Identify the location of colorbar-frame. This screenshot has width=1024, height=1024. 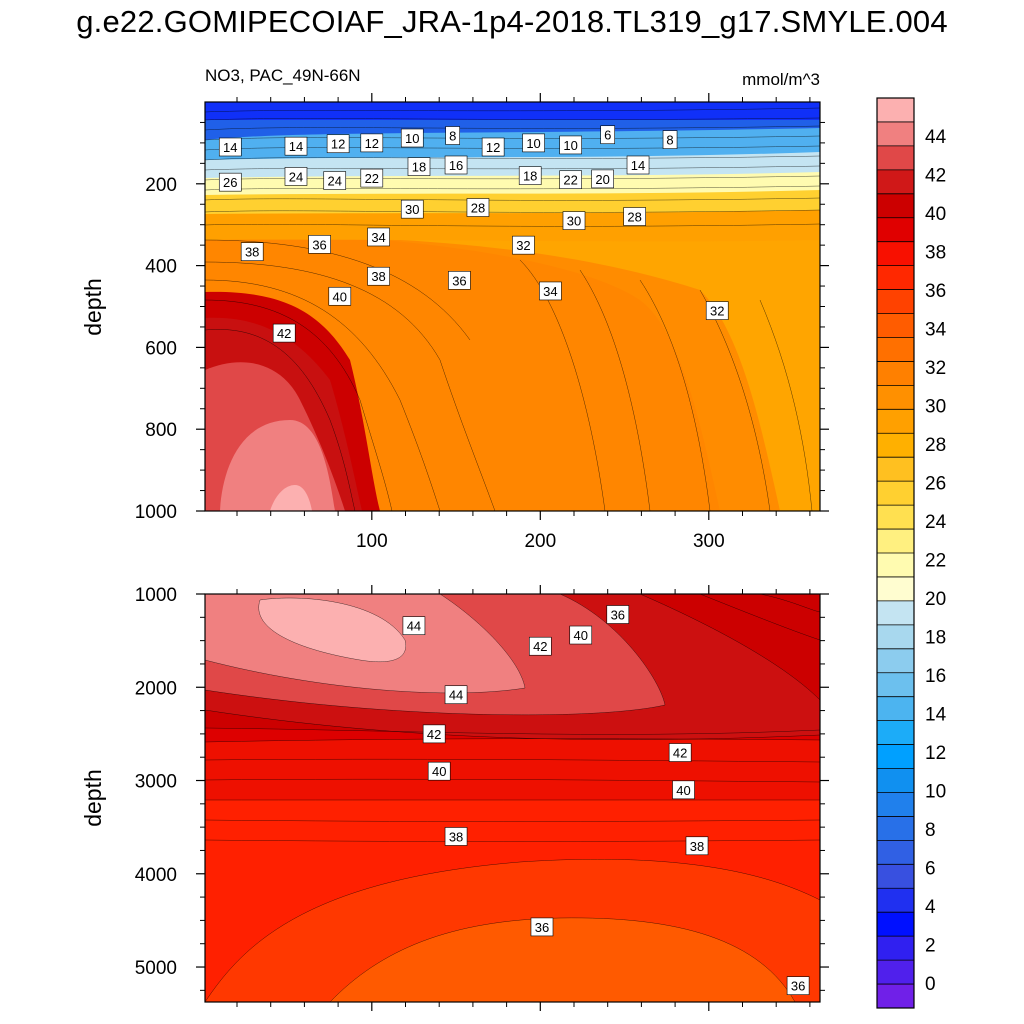
(895, 553).